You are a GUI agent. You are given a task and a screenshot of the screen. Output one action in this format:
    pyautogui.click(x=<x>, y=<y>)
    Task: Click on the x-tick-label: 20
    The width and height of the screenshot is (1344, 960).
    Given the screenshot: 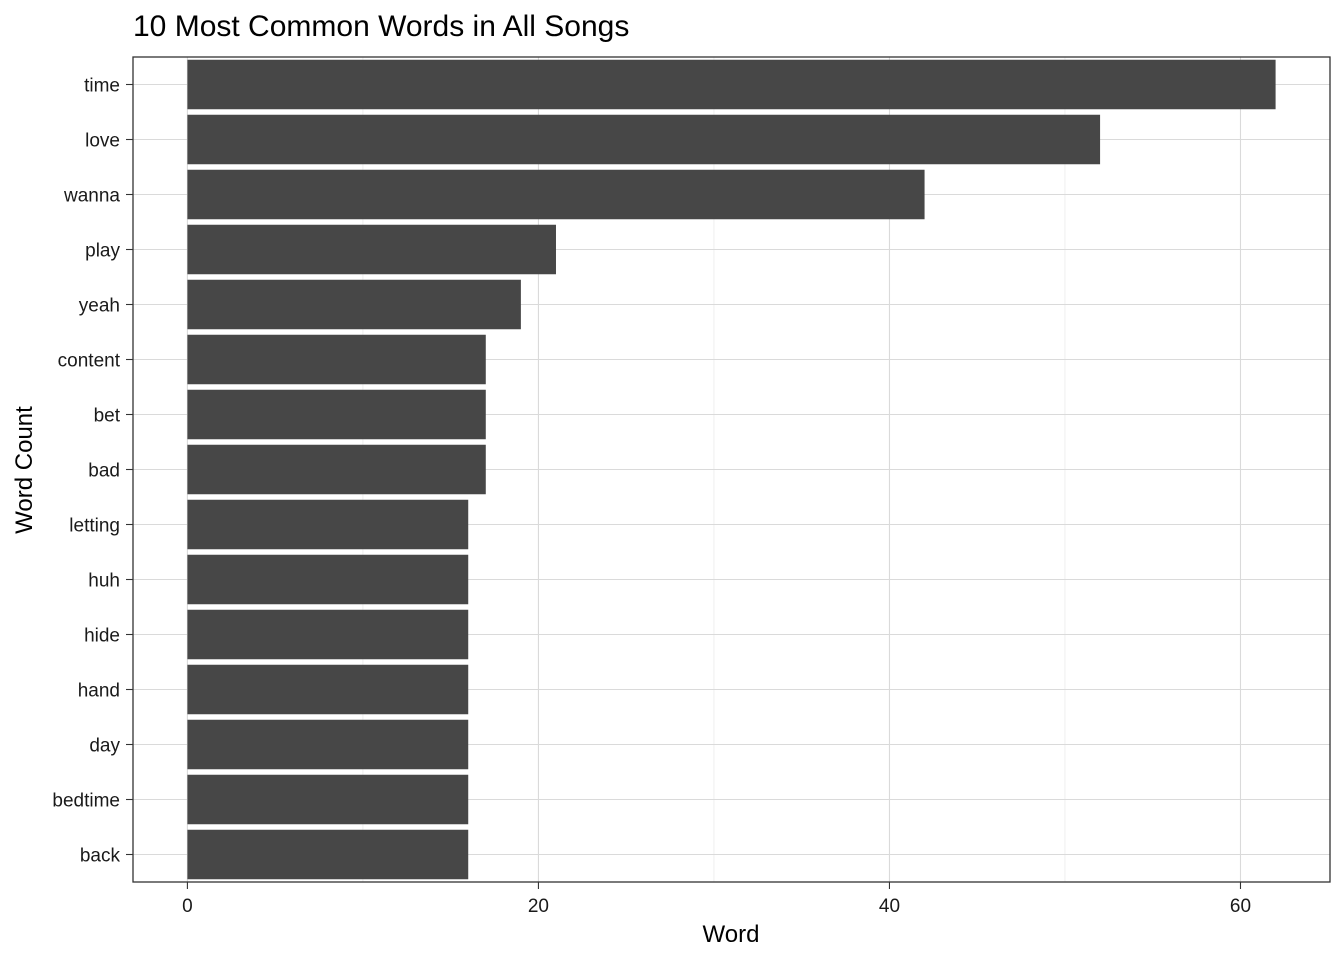 What is the action you would take?
    pyautogui.click(x=538, y=906)
    